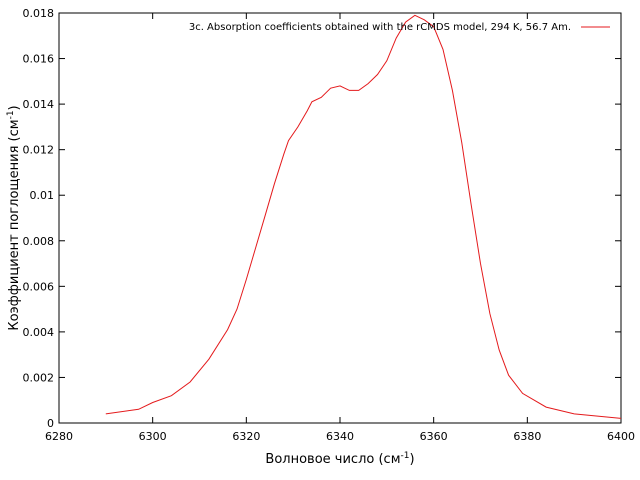 The image size is (640, 480). What do you see at coordinates (50, 423) in the screenshot?
I see `y-tick-label: 0` at bounding box center [50, 423].